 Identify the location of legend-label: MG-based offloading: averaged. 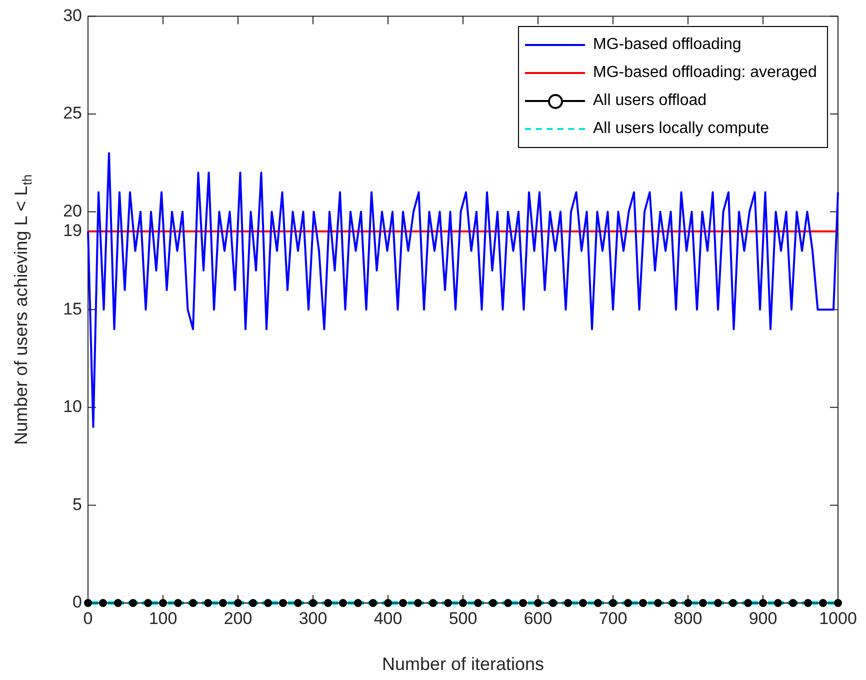
(705, 73).